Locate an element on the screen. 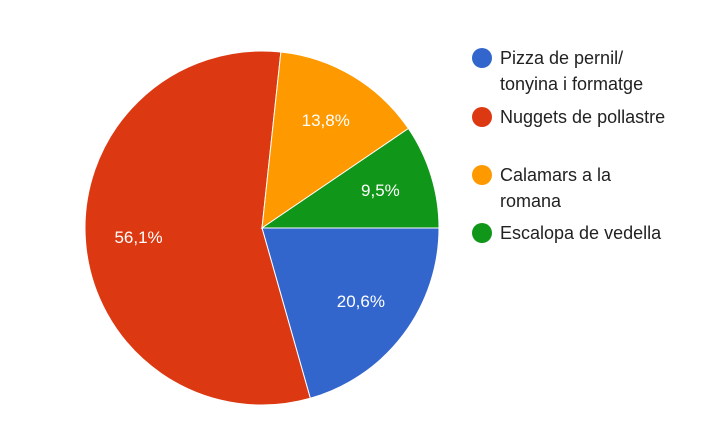 The width and height of the screenshot is (720, 423). legend-label: Calamars a la romana is located at coordinates (556, 188).